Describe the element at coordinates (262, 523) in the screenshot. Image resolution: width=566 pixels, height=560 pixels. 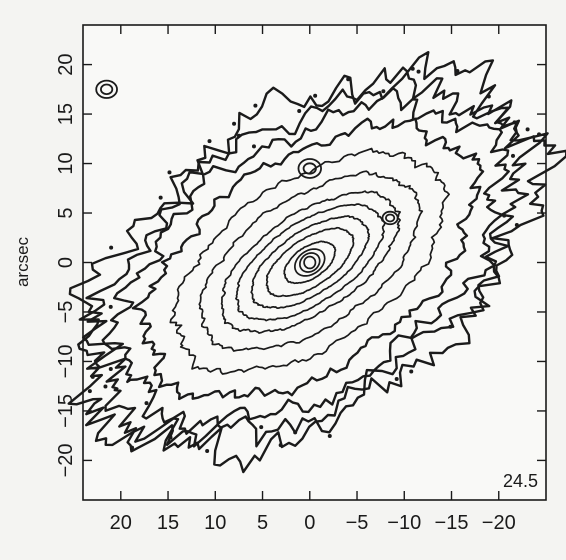
I see `x-tick-label: 5` at that location.